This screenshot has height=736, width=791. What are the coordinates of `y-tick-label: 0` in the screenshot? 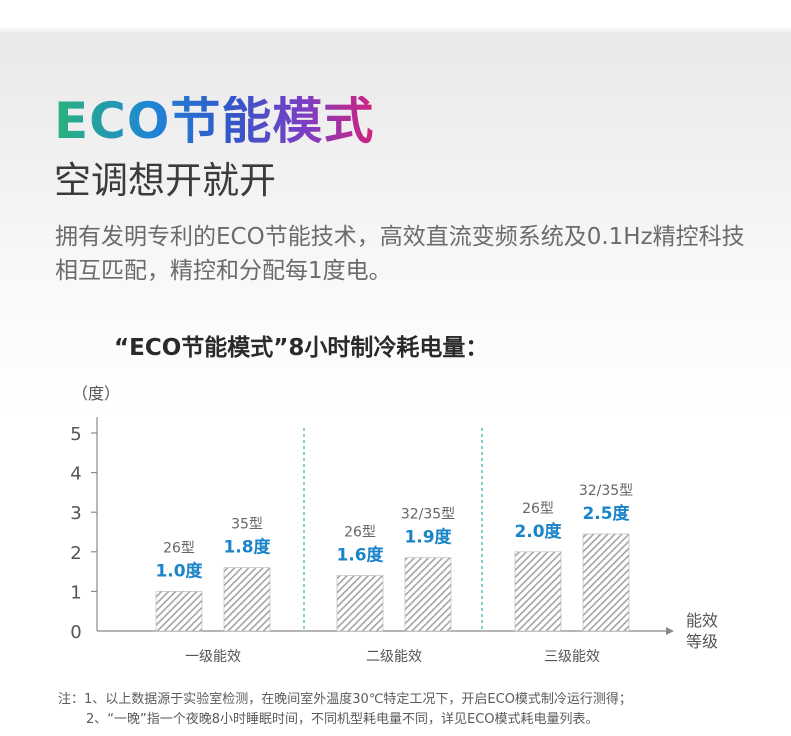 It's located at (75, 632).